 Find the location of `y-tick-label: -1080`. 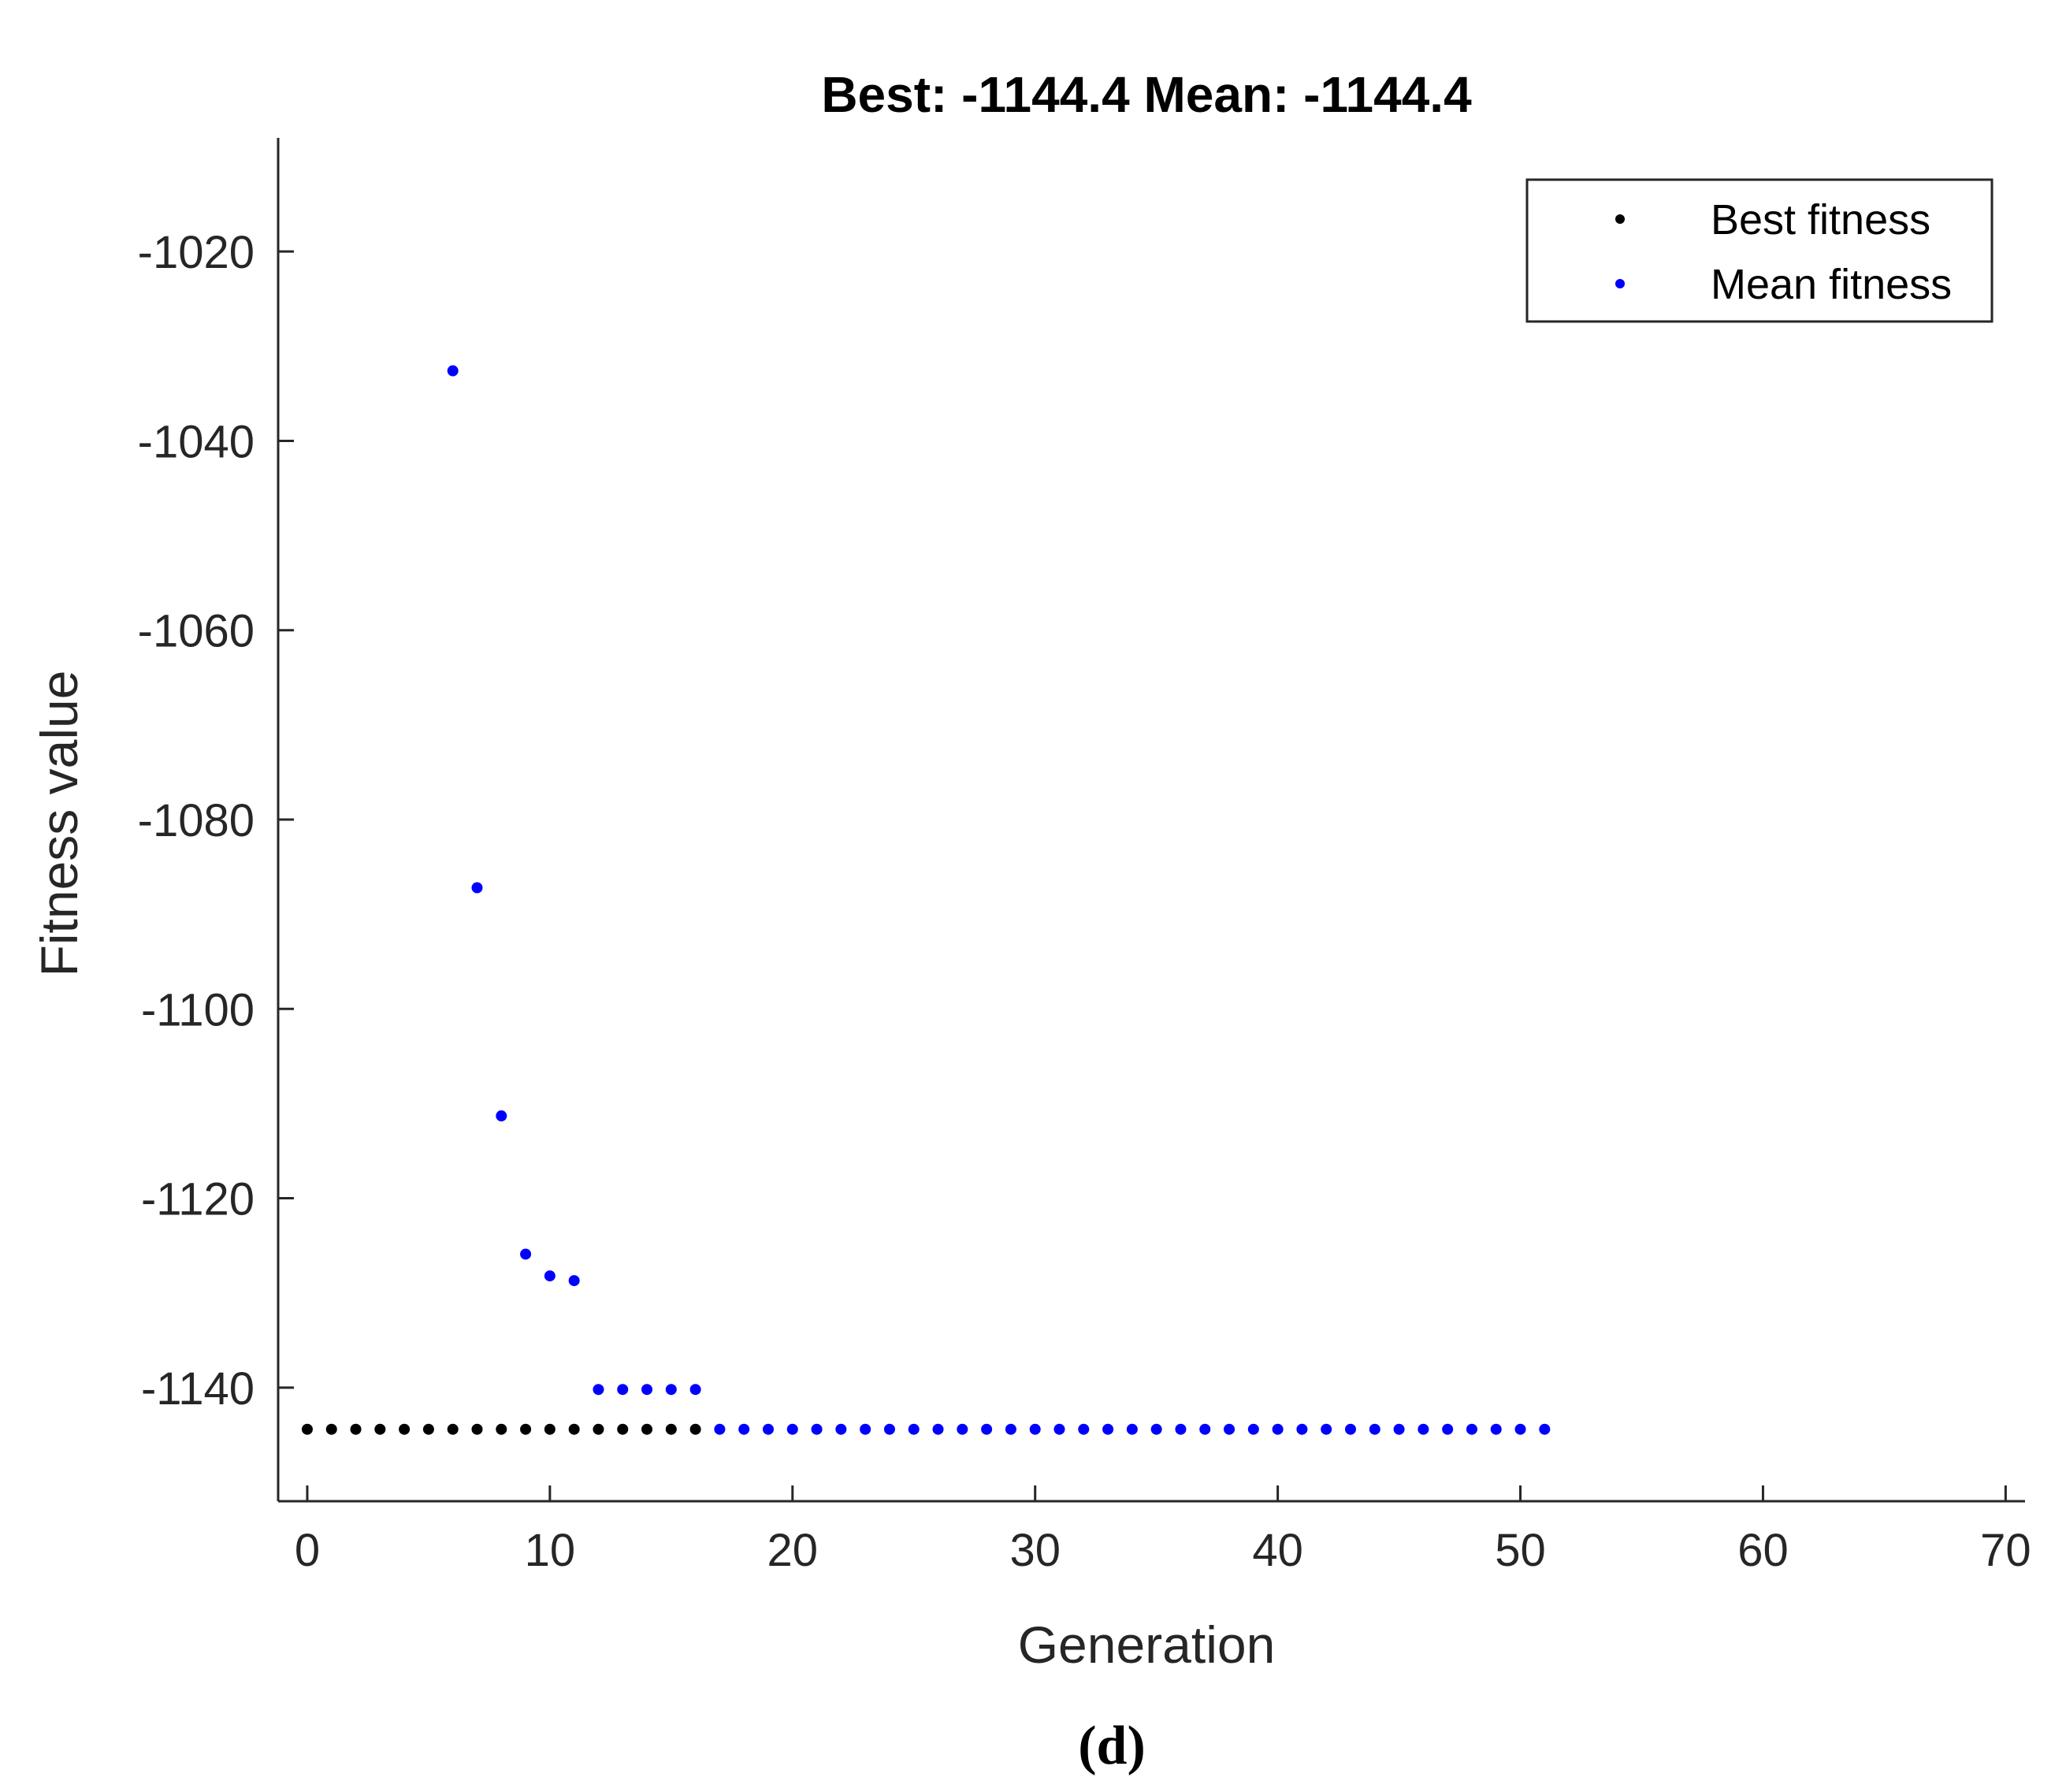

y-tick-label: -1080 is located at coordinates (196, 820).